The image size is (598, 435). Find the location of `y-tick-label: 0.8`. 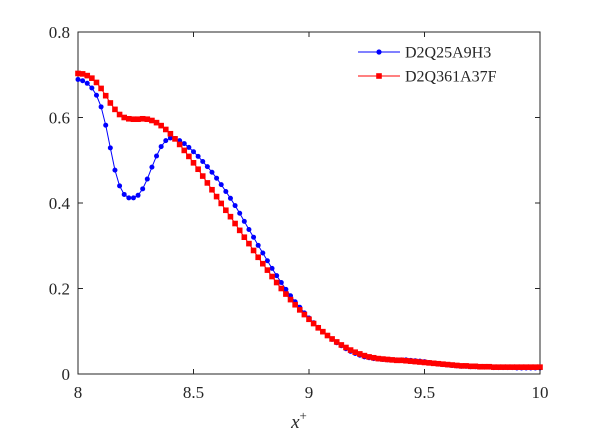

y-tick-label: 0.8 is located at coordinates (59, 32).